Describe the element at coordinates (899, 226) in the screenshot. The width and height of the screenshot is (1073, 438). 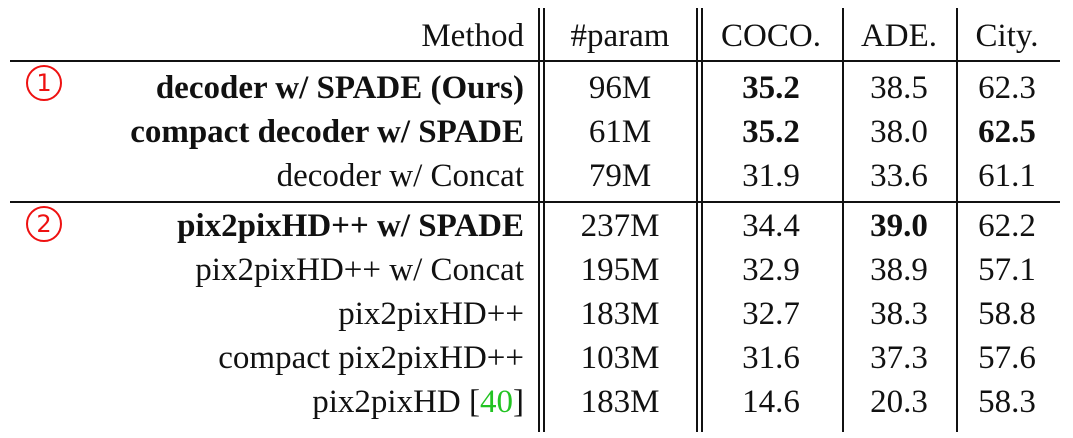
I see `ade-cell: 39.0` at that location.